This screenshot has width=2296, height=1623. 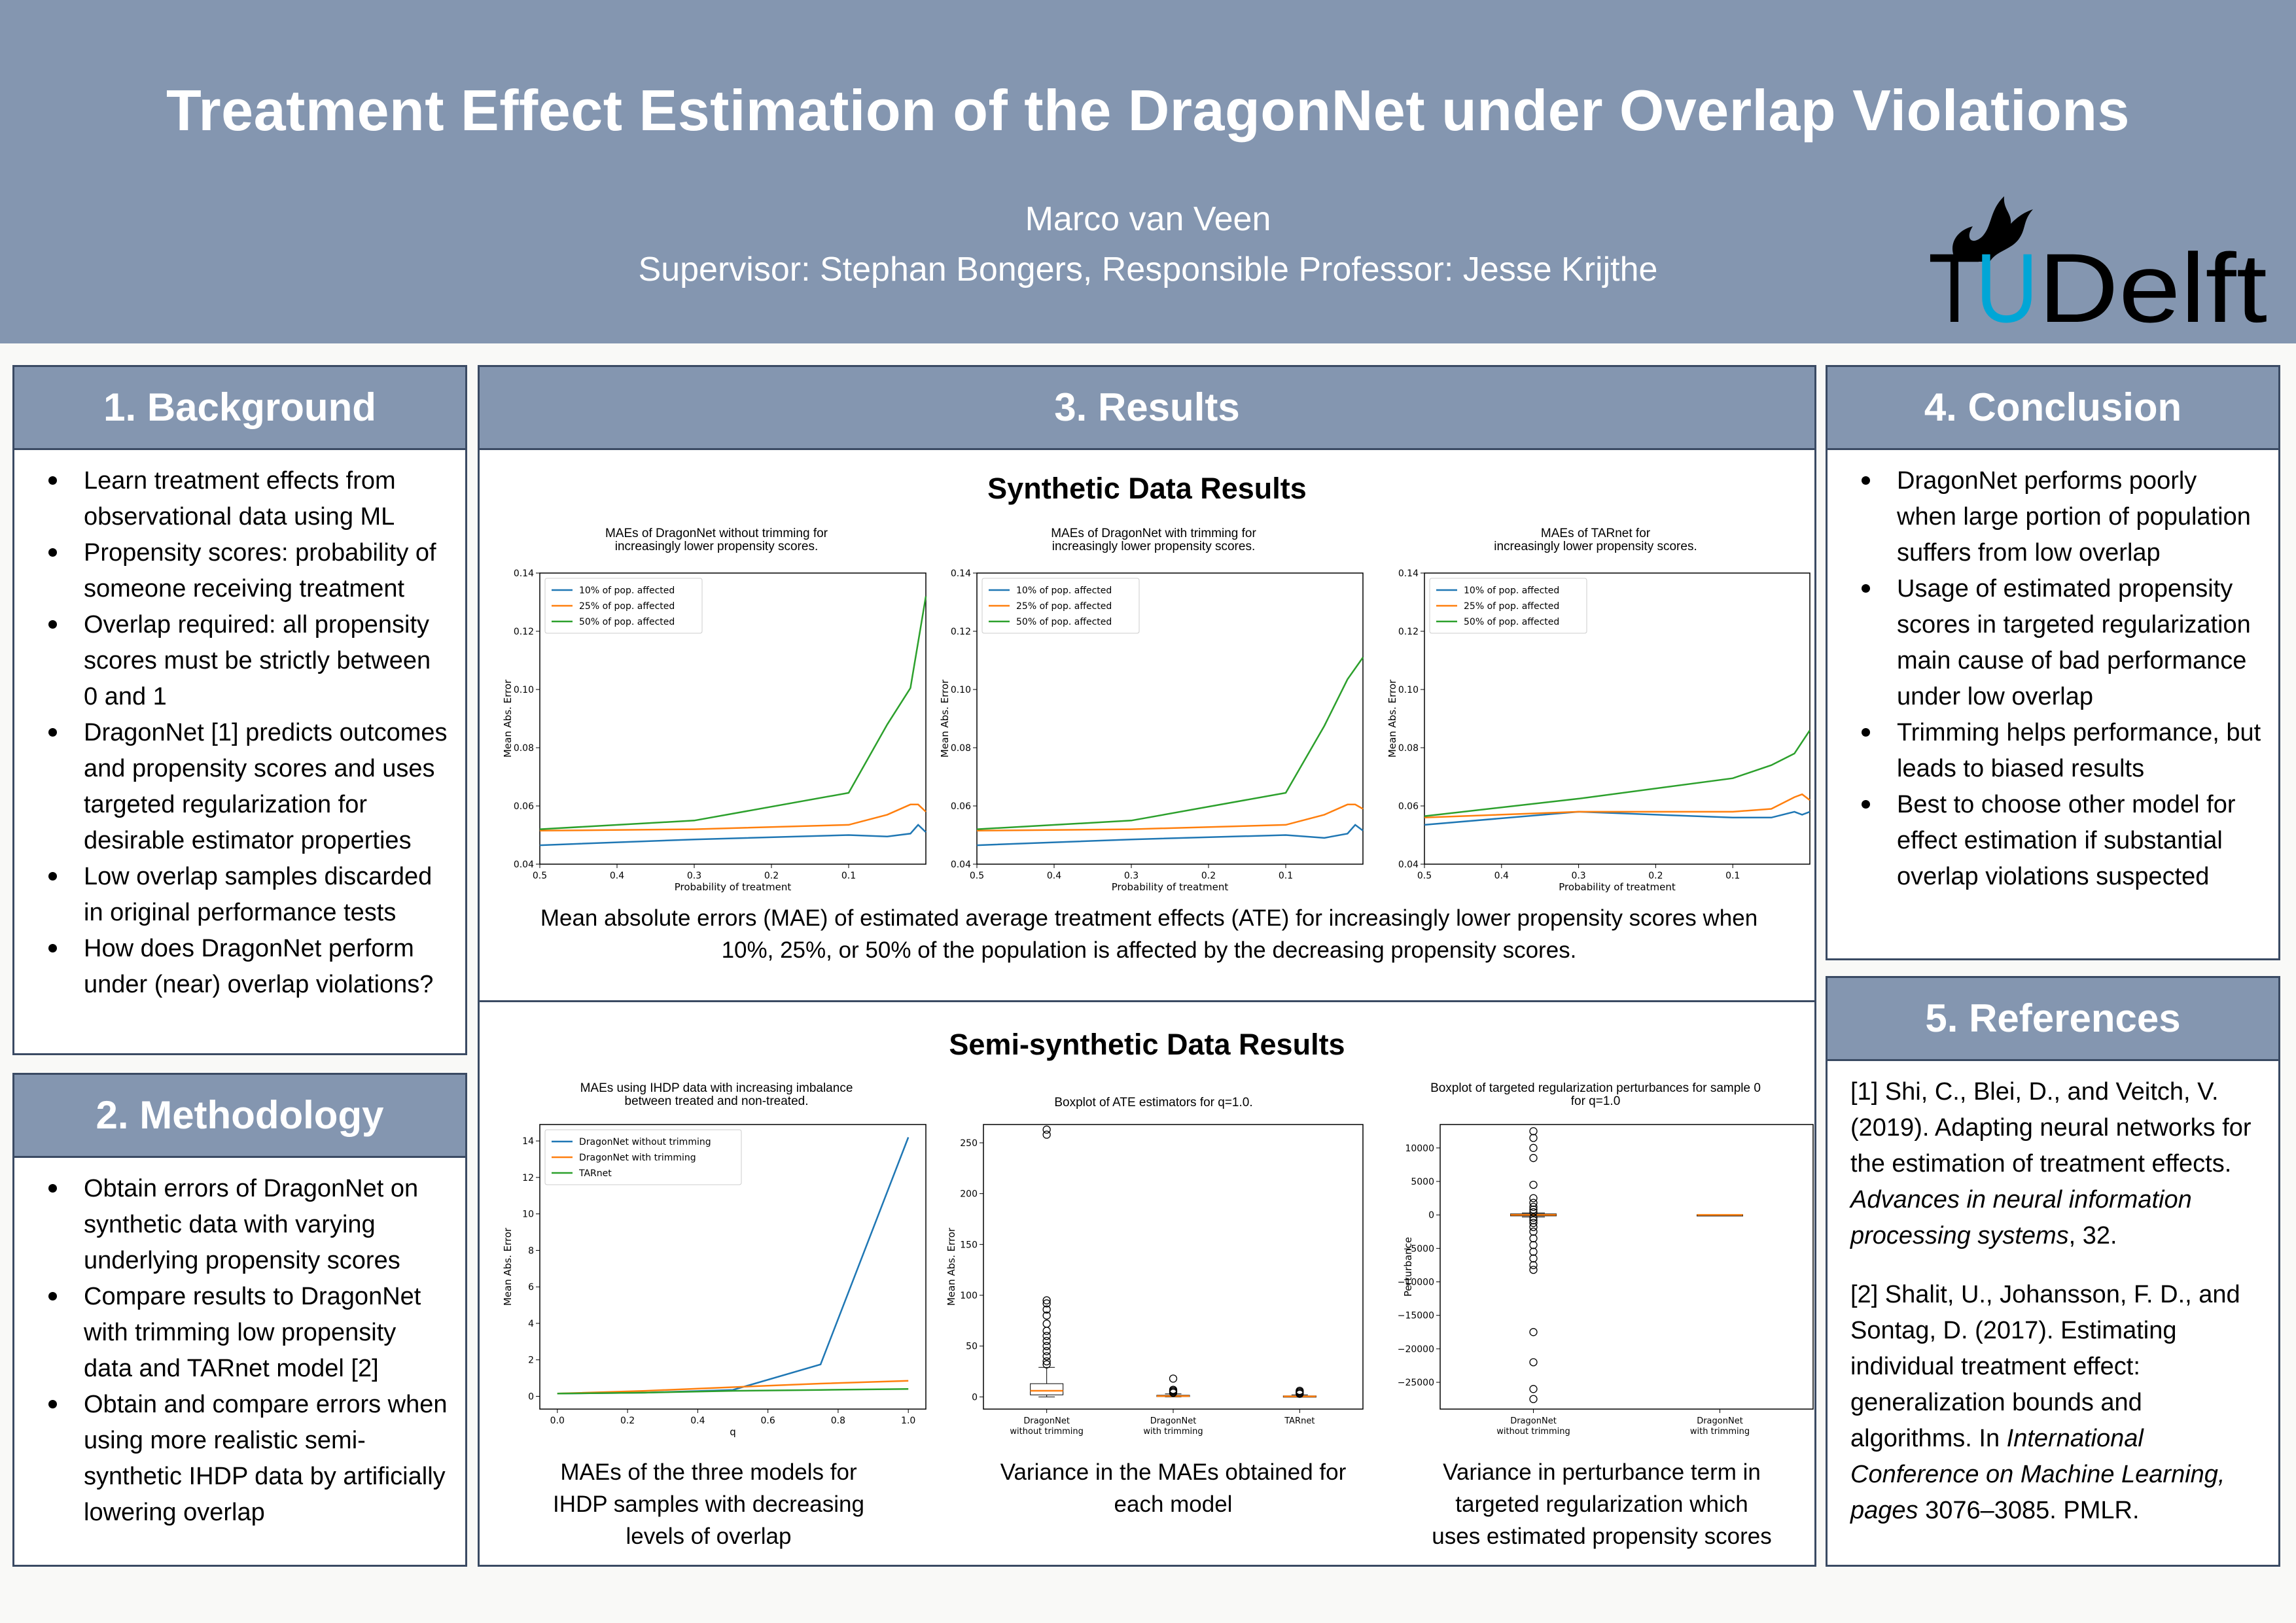 I want to click on results-divider, so click(x=1147, y=1001).